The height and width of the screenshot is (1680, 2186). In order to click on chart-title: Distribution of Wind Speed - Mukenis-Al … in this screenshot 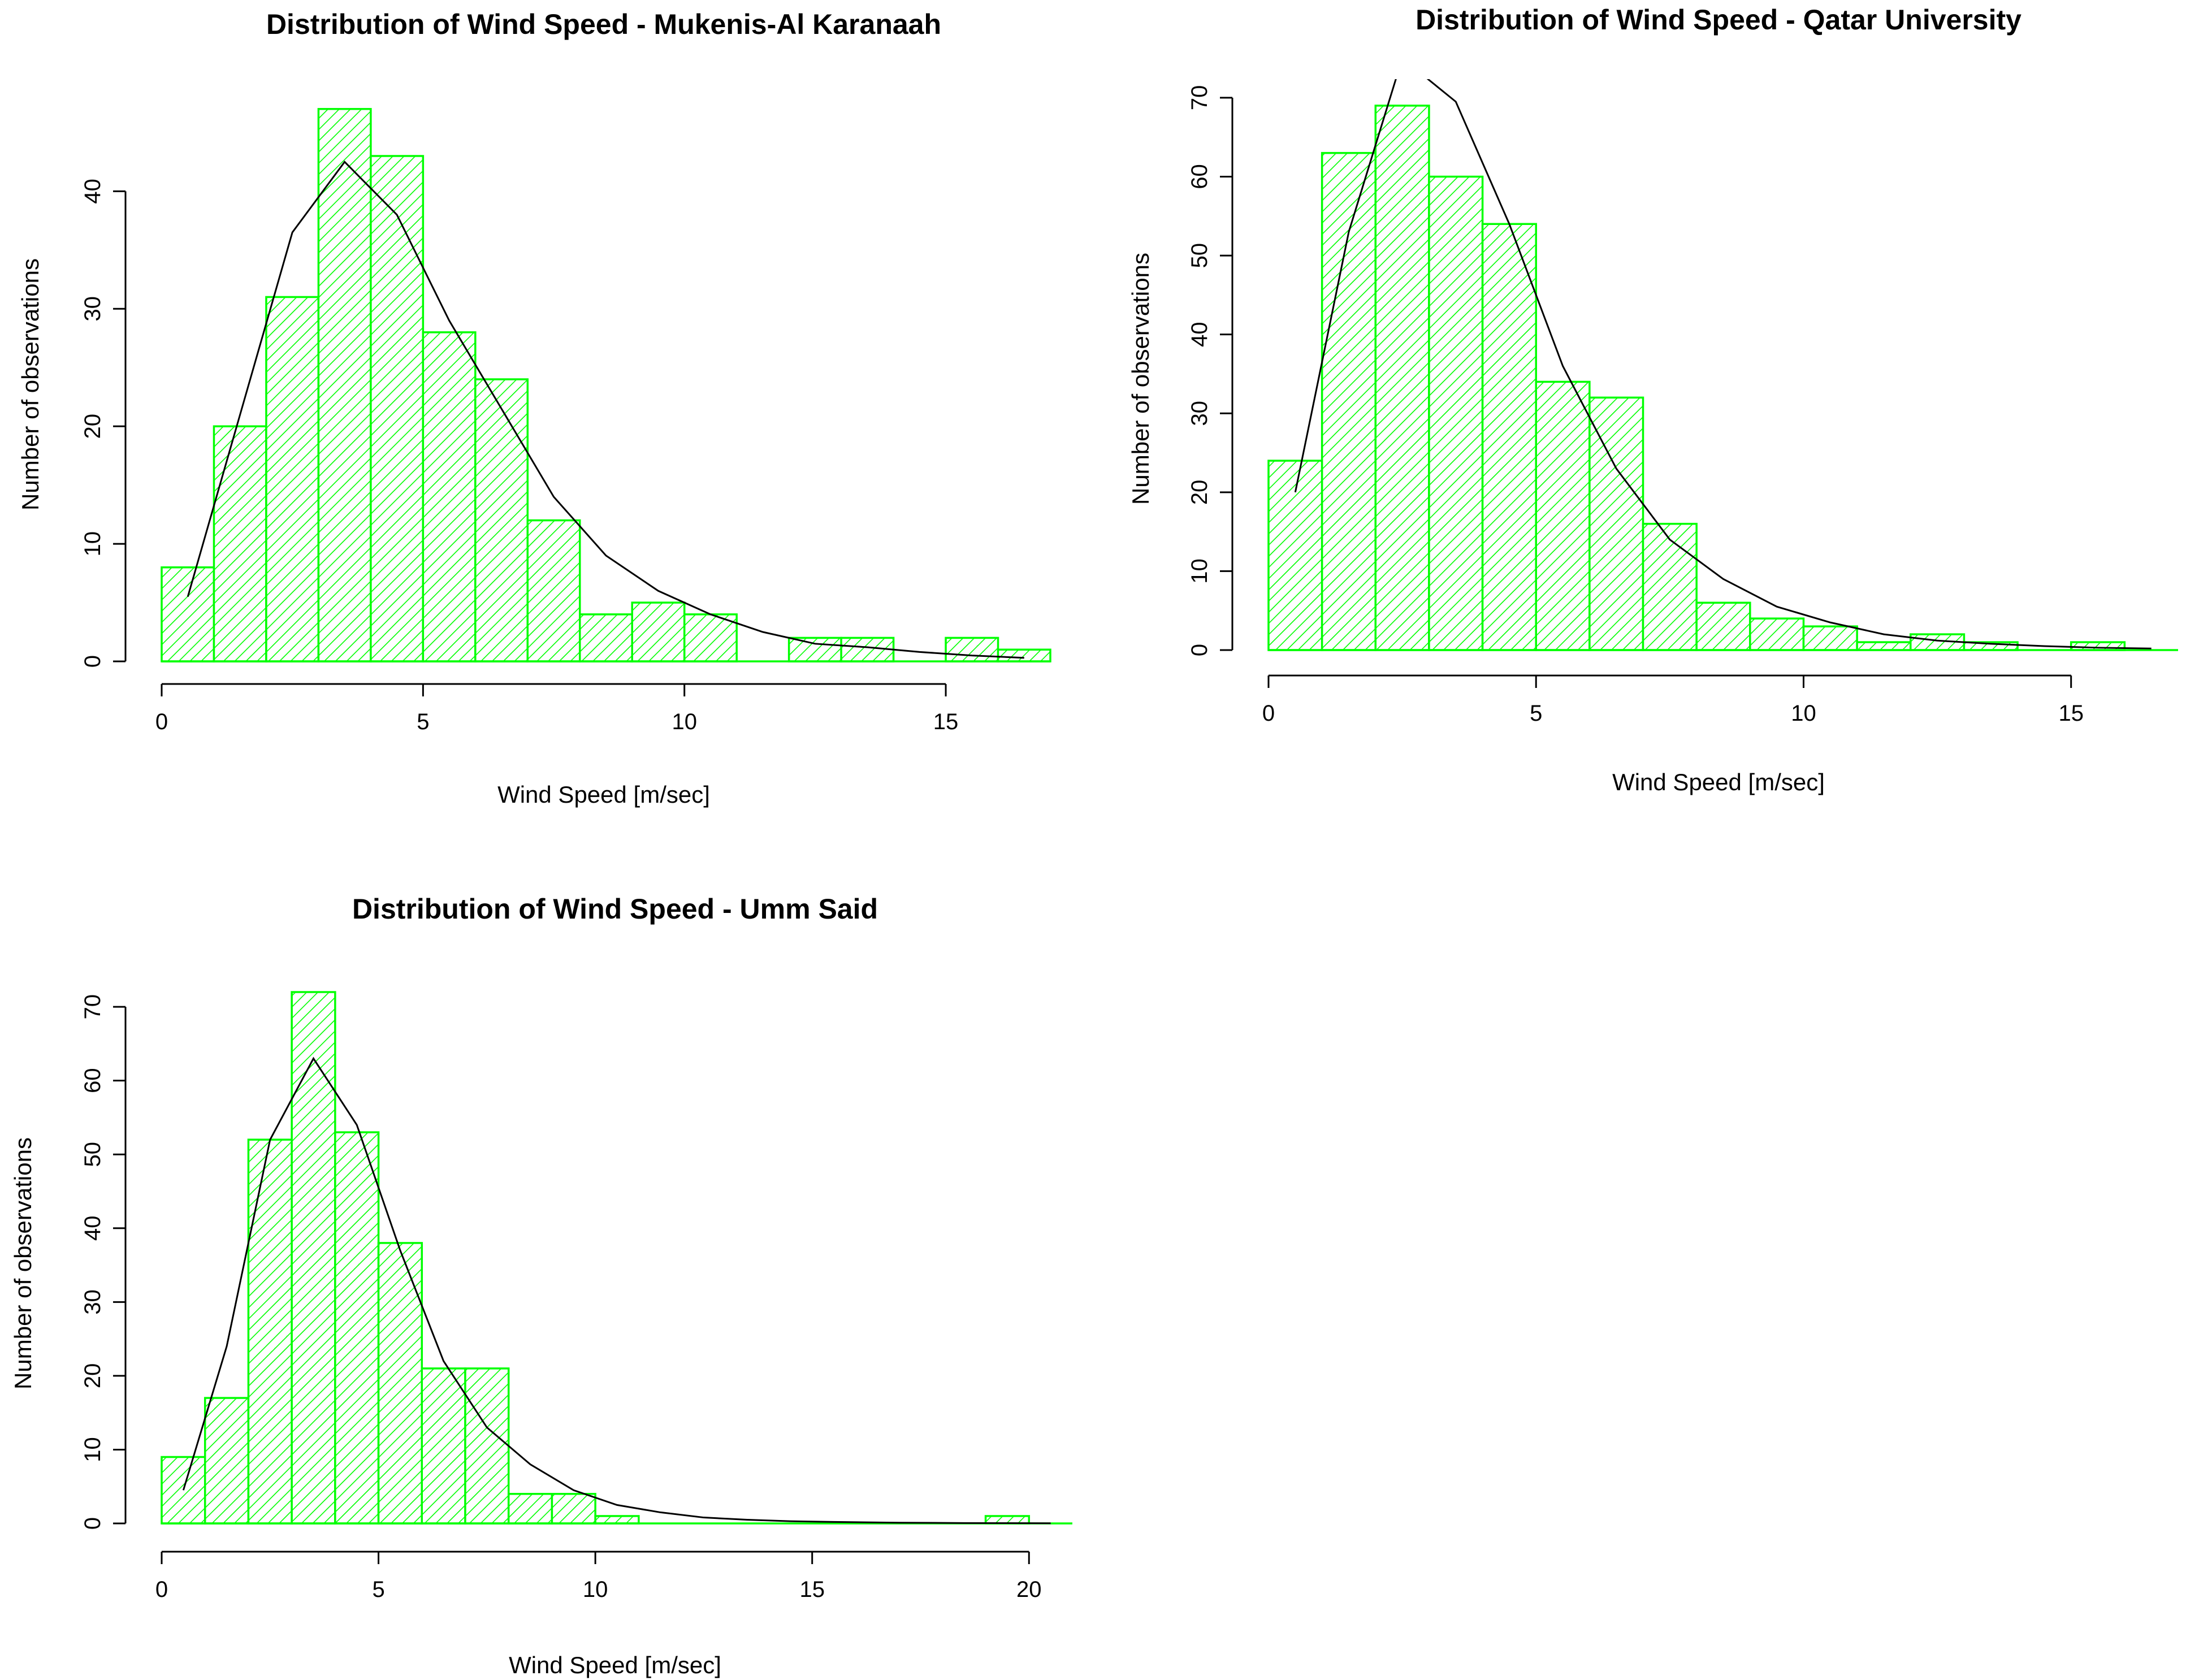, I will do `click(603, 24)`.